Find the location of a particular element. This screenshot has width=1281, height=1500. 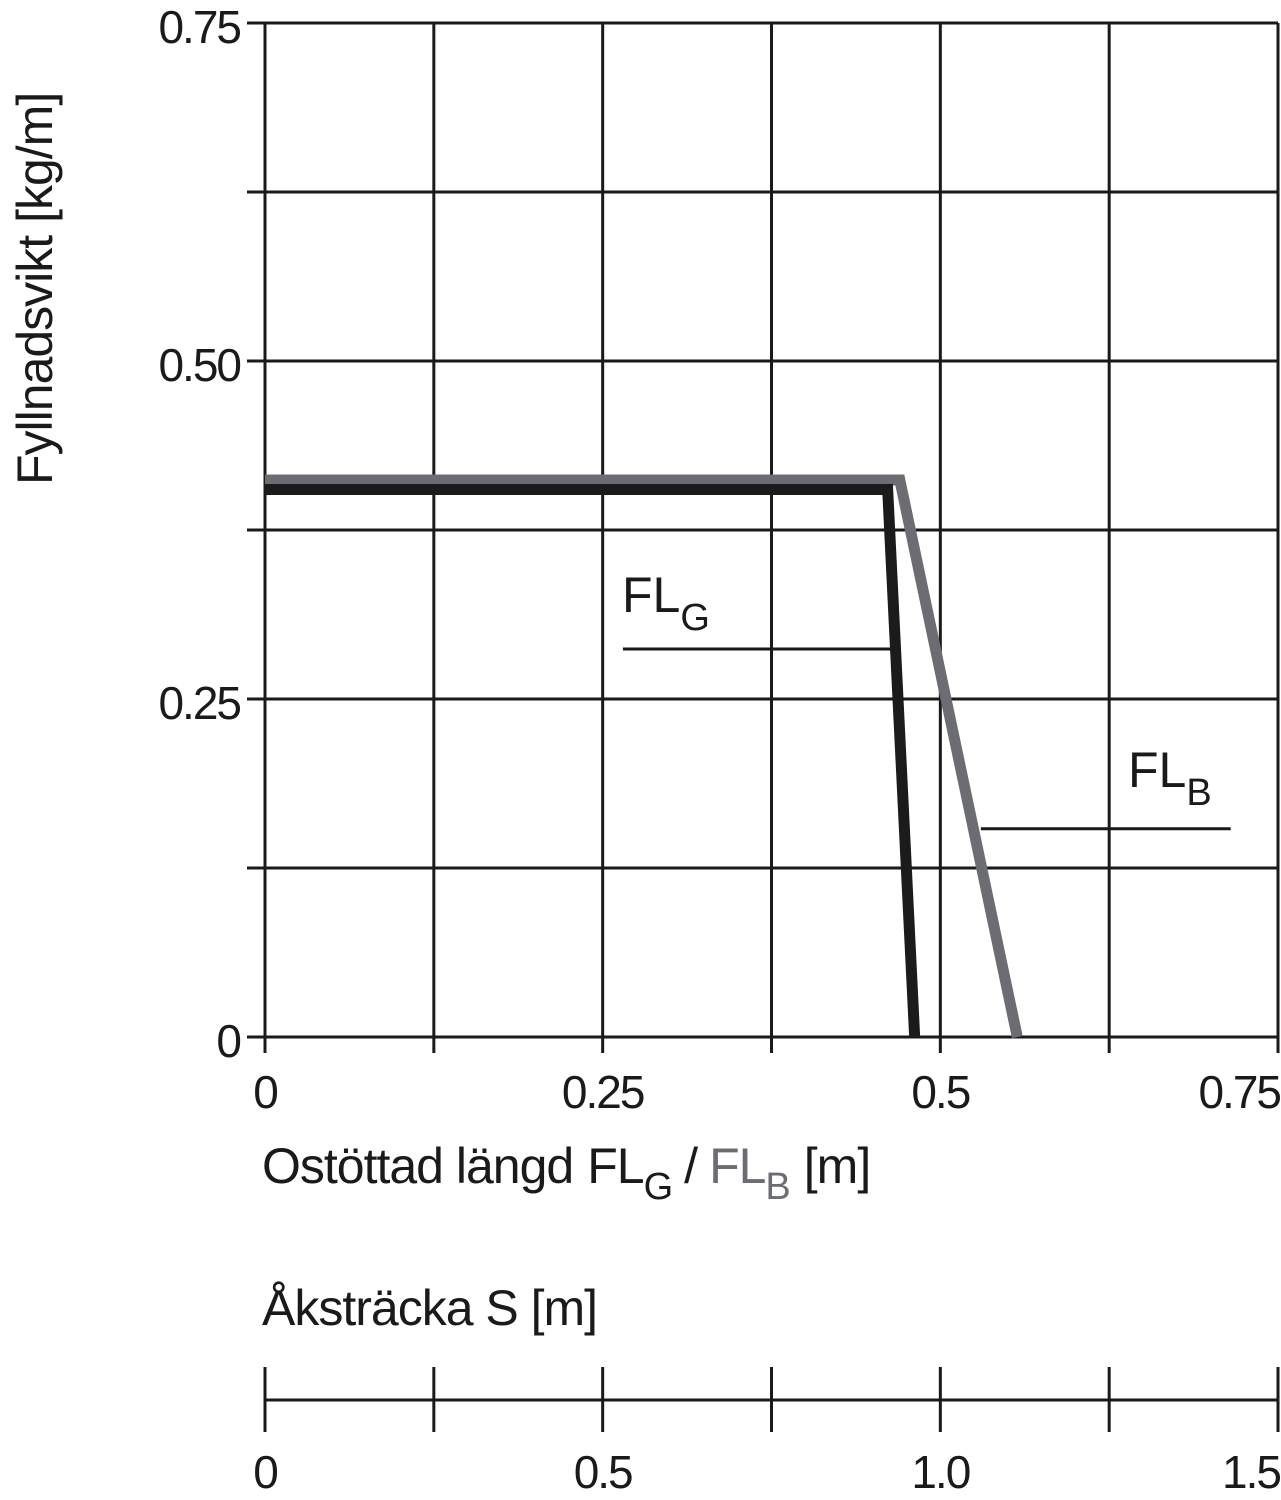

y-tick-label: 0.25 is located at coordinates (199, 703).